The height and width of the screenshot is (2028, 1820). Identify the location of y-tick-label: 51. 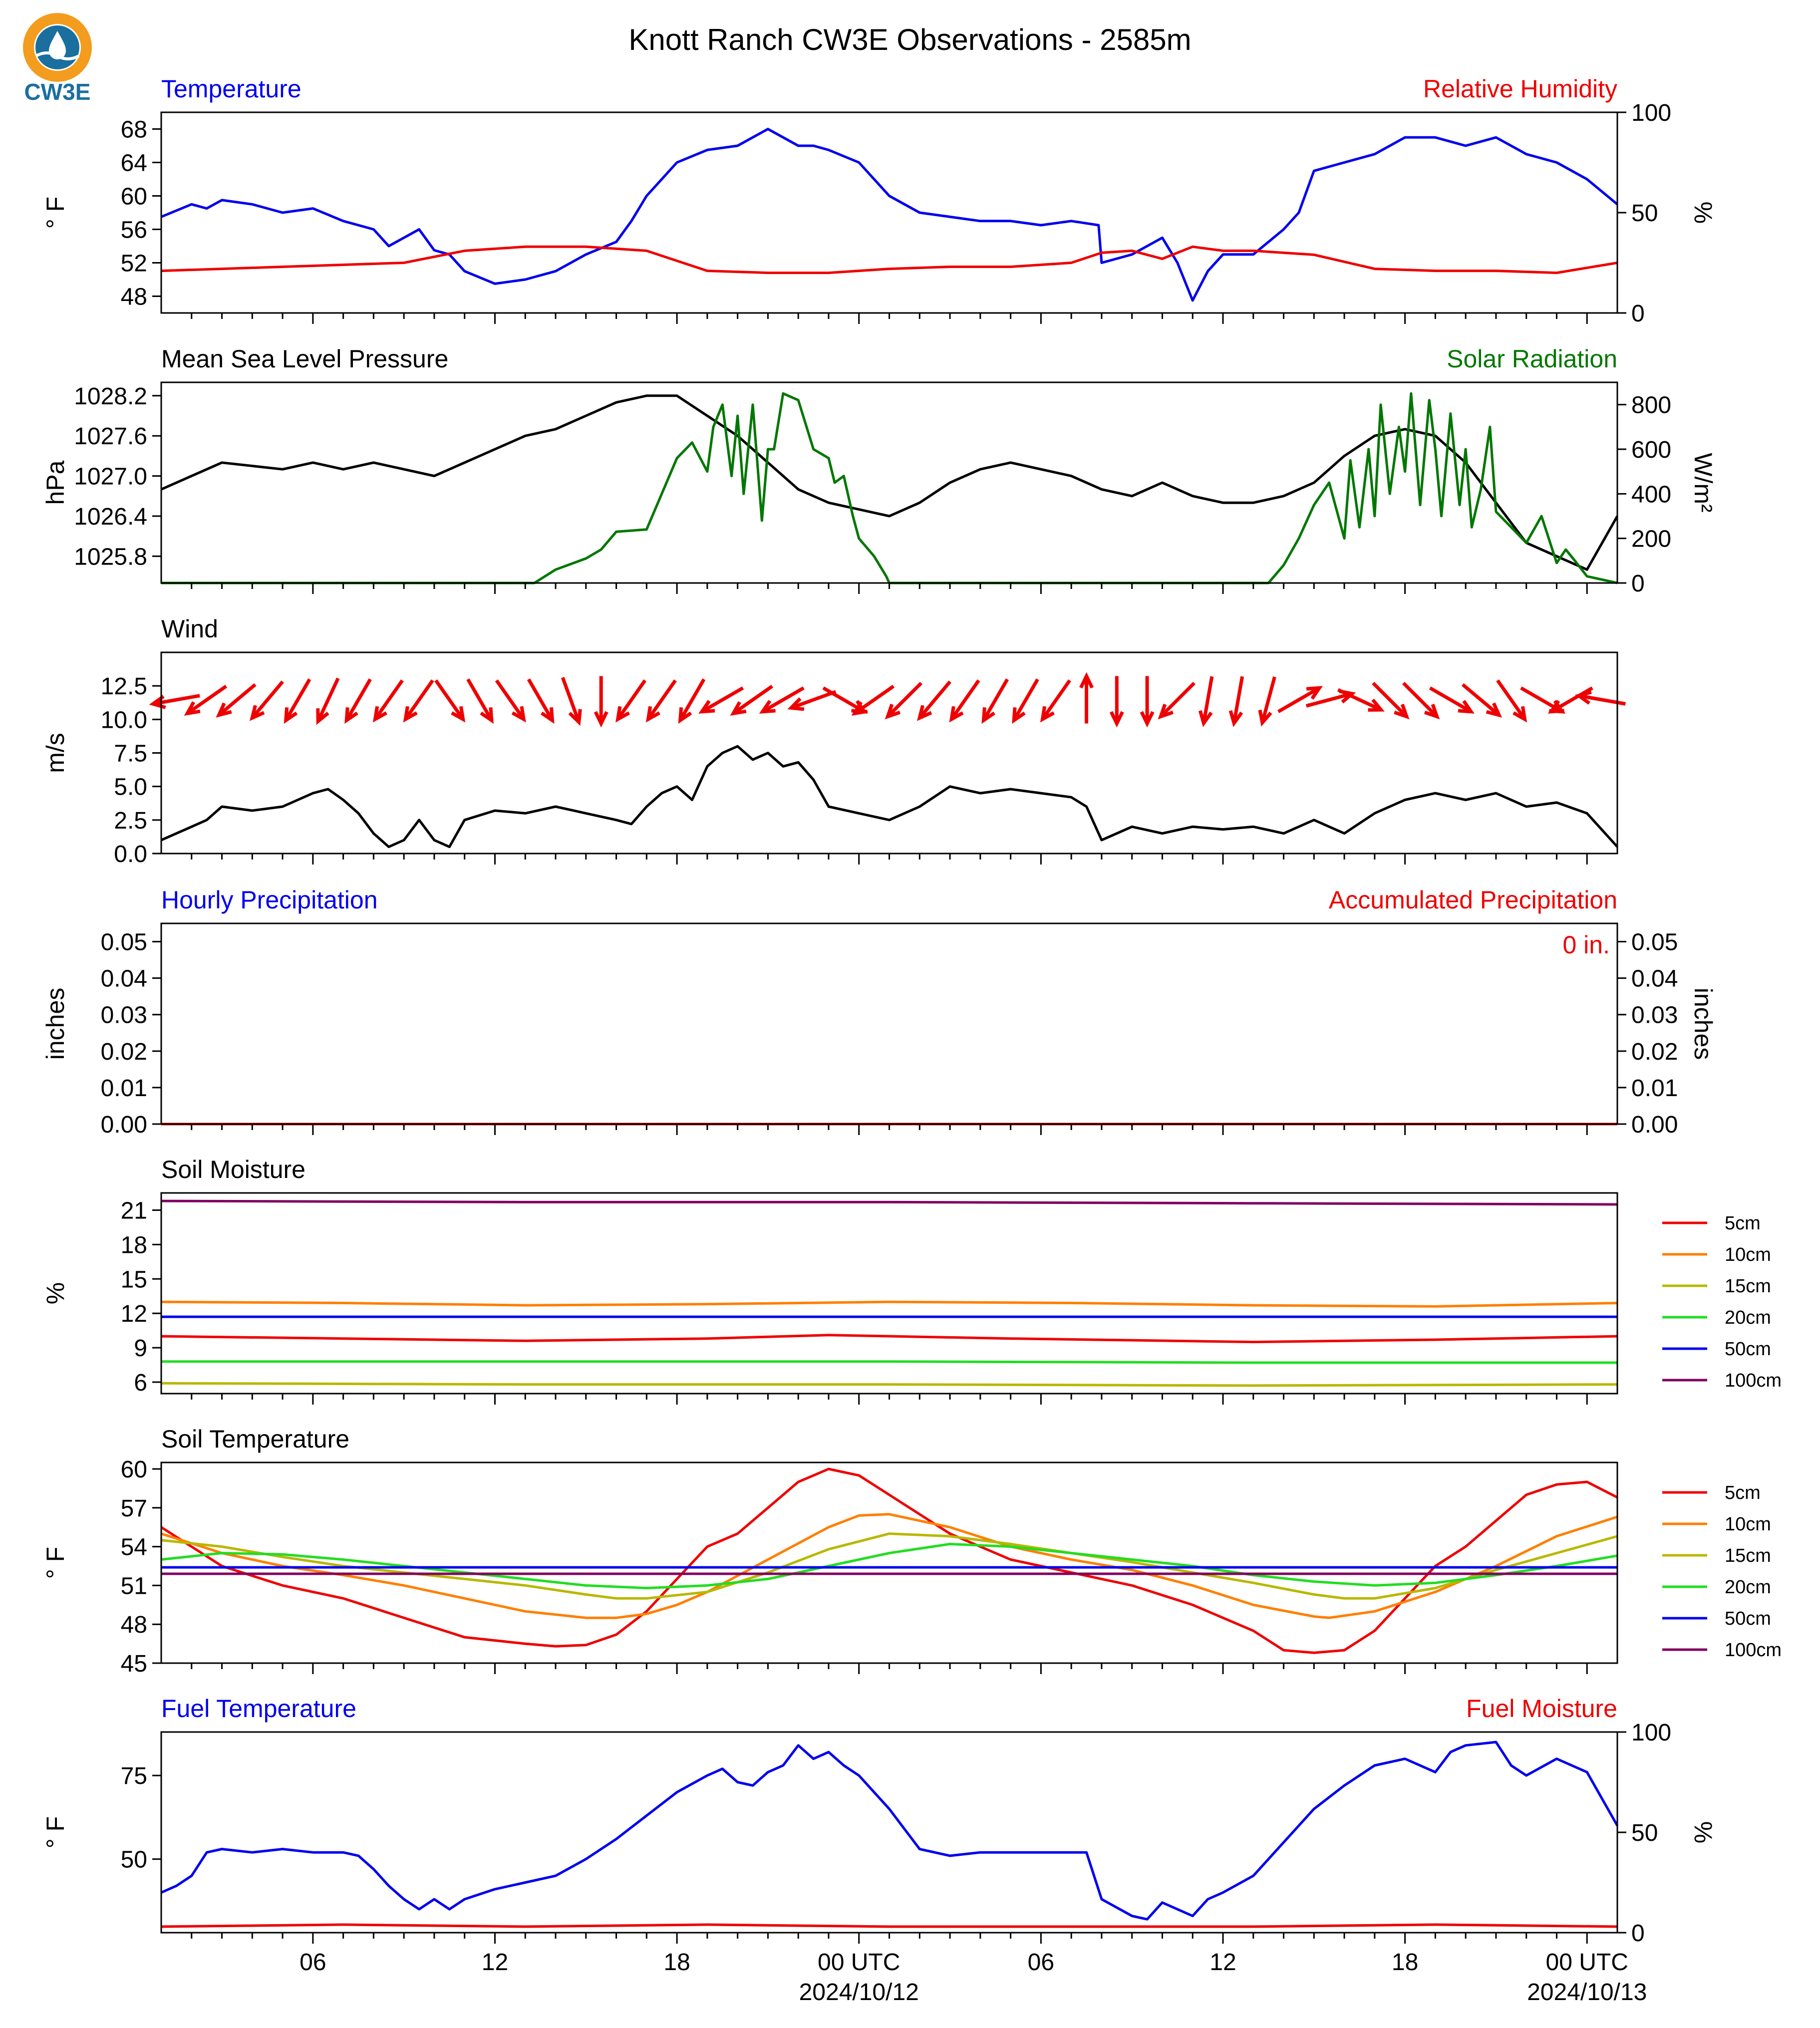
(134, 1586).